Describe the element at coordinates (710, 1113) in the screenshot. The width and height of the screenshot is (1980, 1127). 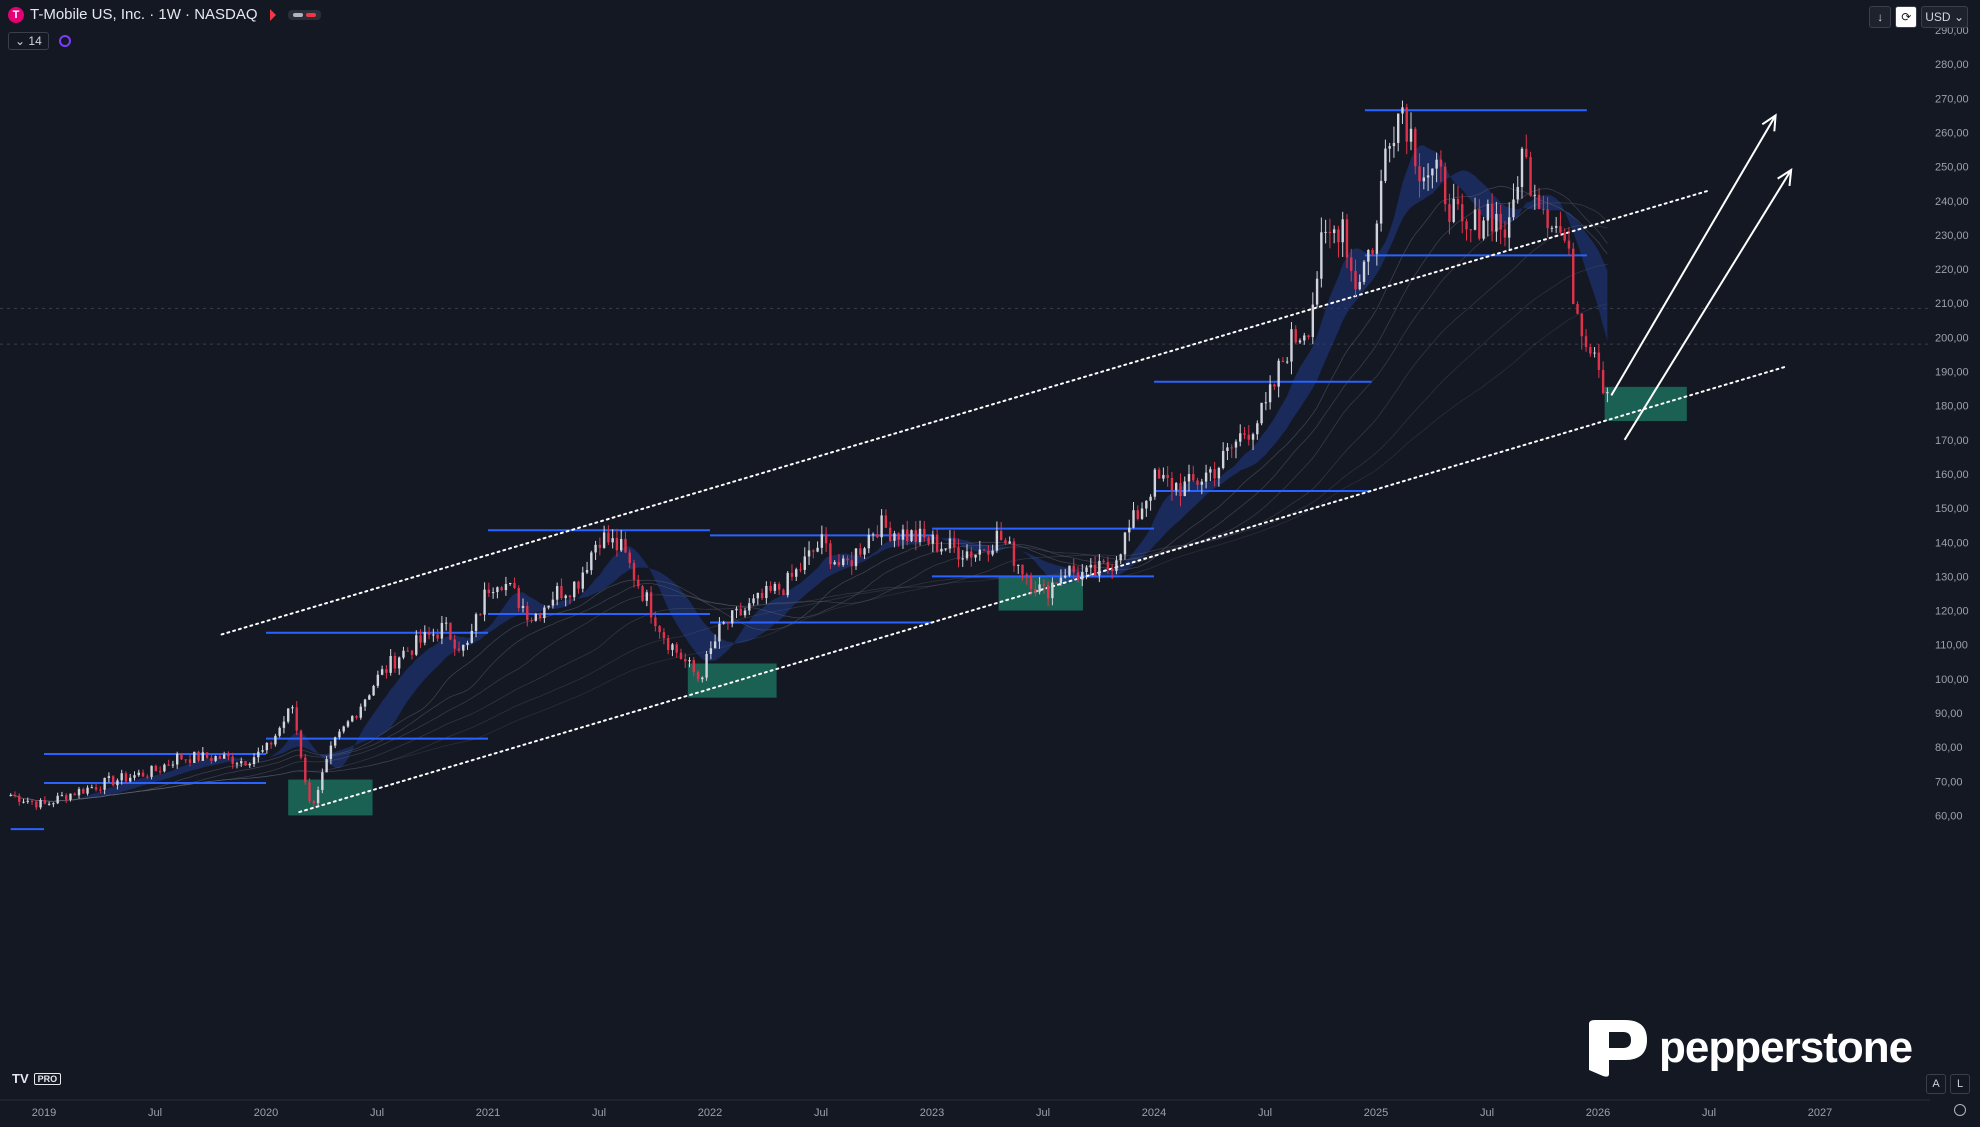
I see `time-tick-label: 2022` at that location.